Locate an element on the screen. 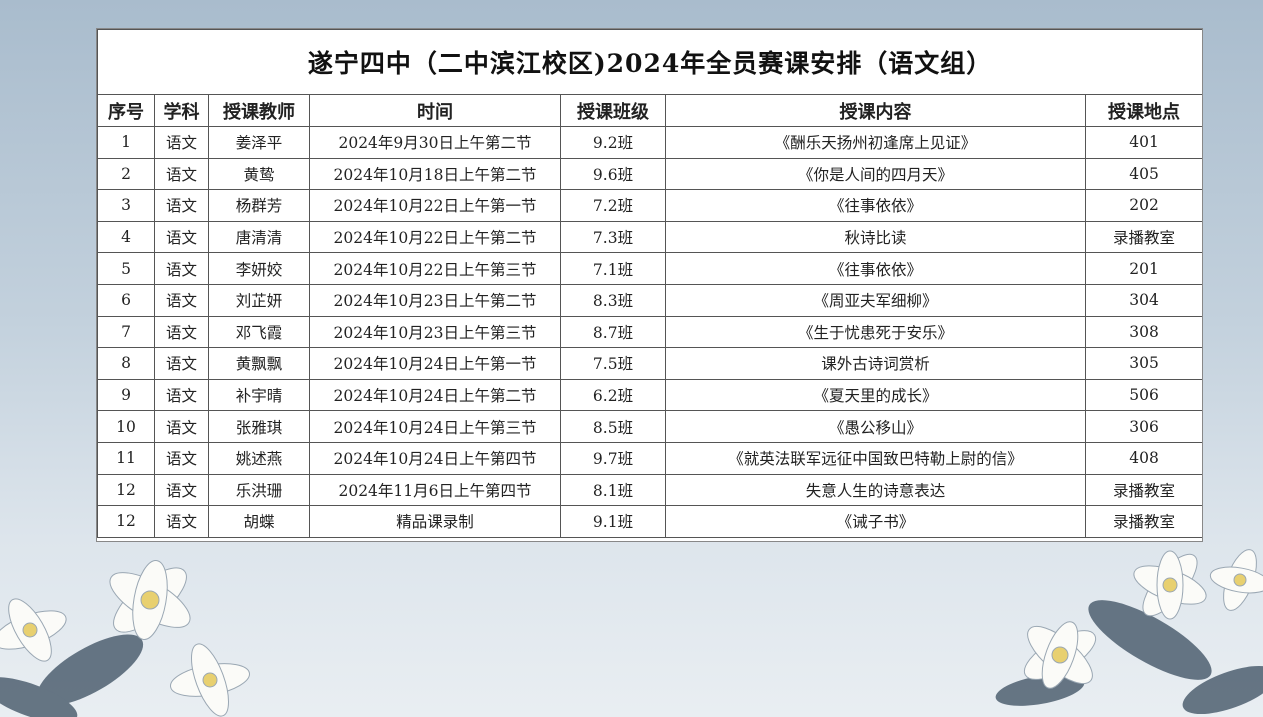 The width and height of the screenshot is (1263, 717). cell-class: 7.1班 is located at coordinates (613, 268).